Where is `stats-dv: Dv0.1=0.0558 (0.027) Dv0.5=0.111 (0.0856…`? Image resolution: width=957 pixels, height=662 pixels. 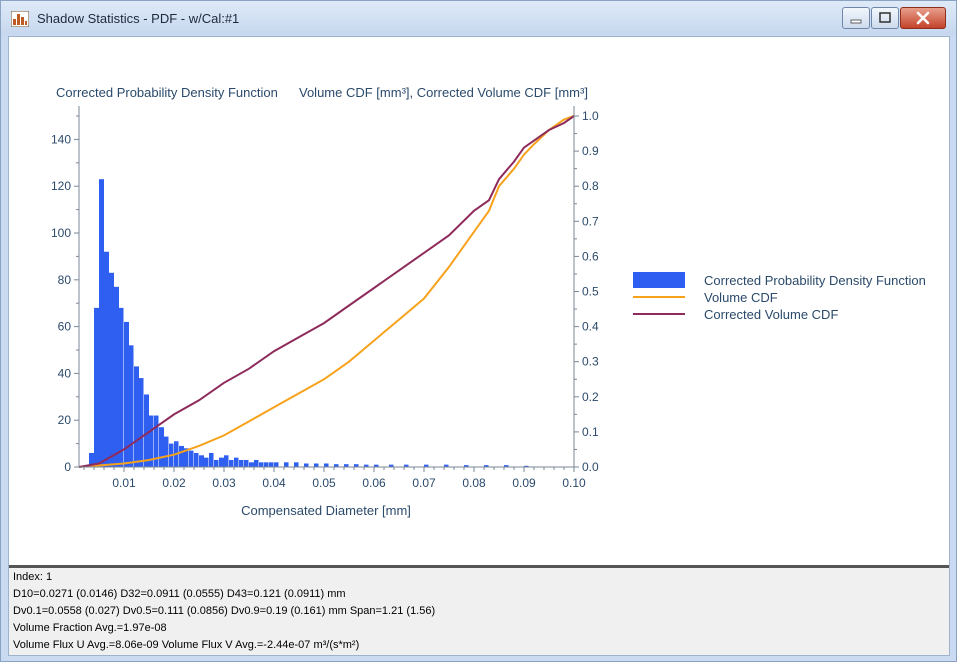
stats-dv: Dv0.1=0.0558 (0.027) Dv0.5=0.111 (0.0856… is located at coordinates (224, 611).